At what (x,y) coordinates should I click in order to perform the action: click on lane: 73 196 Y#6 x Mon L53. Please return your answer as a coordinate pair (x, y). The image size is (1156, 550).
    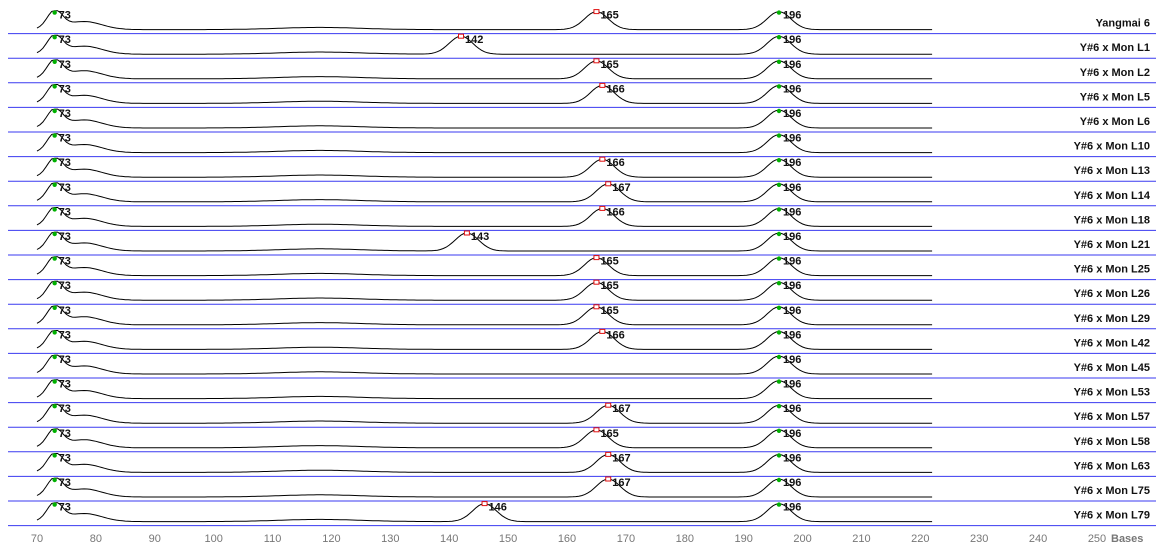
    Looking at the image, I should click on (582, 391).